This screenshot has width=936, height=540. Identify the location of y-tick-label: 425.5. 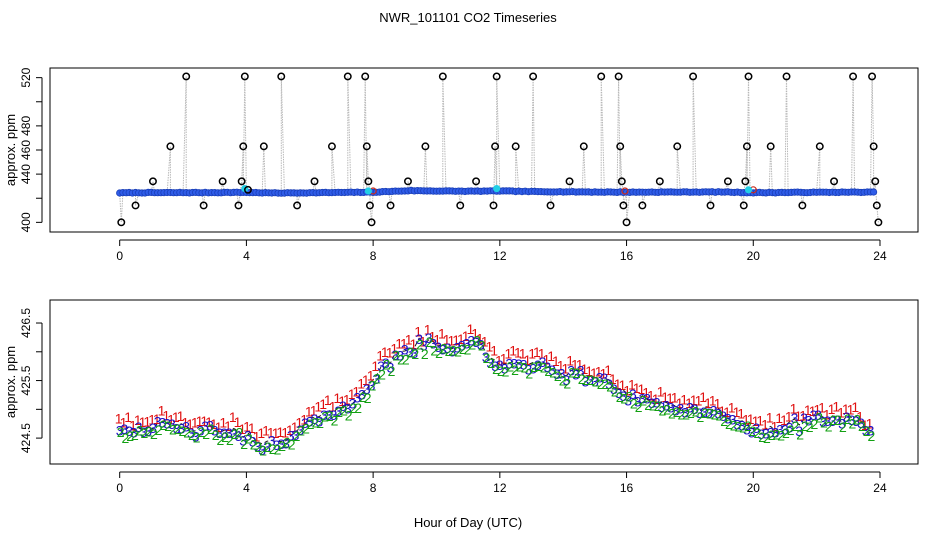
(26, 380).